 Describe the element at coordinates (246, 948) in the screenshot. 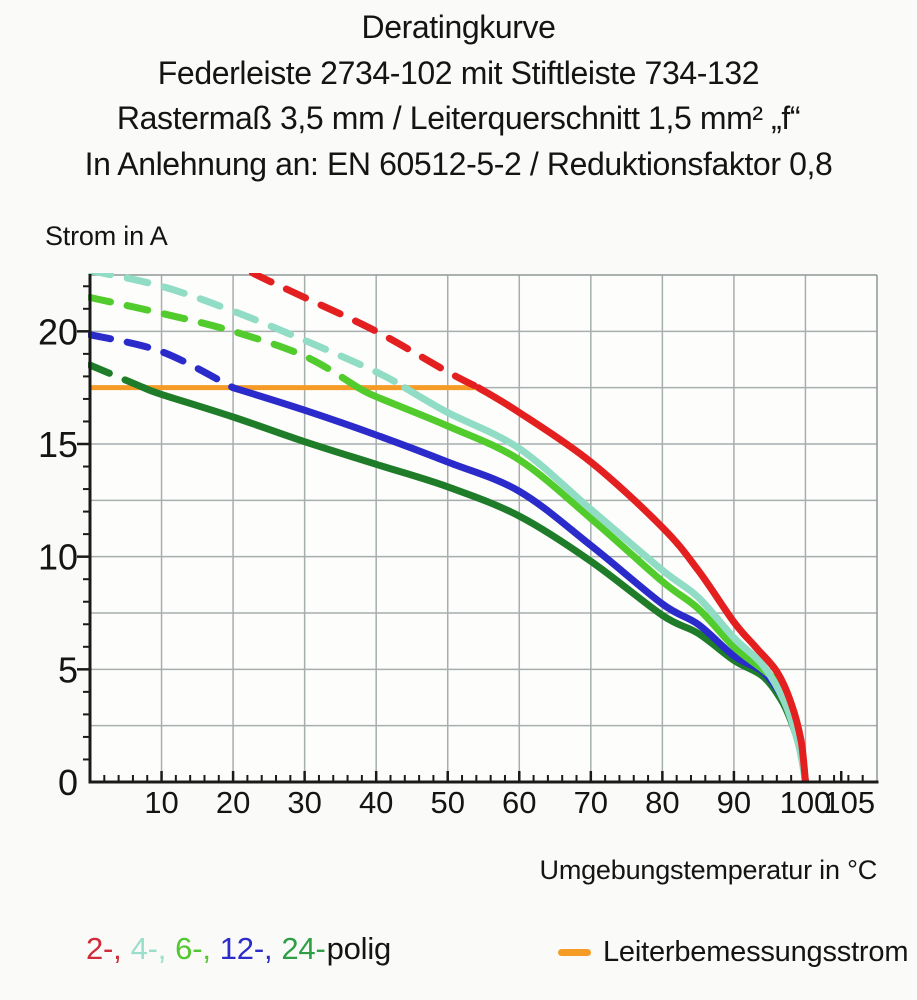

I see `legend-segment-12: 12-,` at that location.